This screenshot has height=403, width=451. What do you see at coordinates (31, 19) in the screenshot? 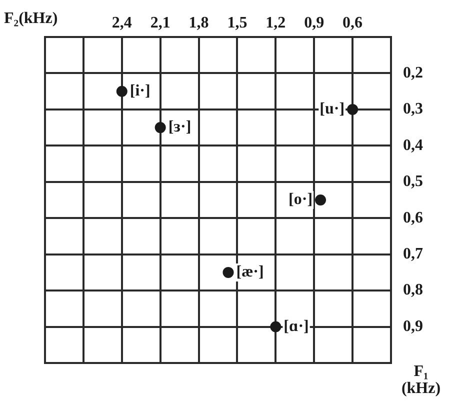
I see `x-axis-title: F₂(kHz)` at bounding box center [31, 19].